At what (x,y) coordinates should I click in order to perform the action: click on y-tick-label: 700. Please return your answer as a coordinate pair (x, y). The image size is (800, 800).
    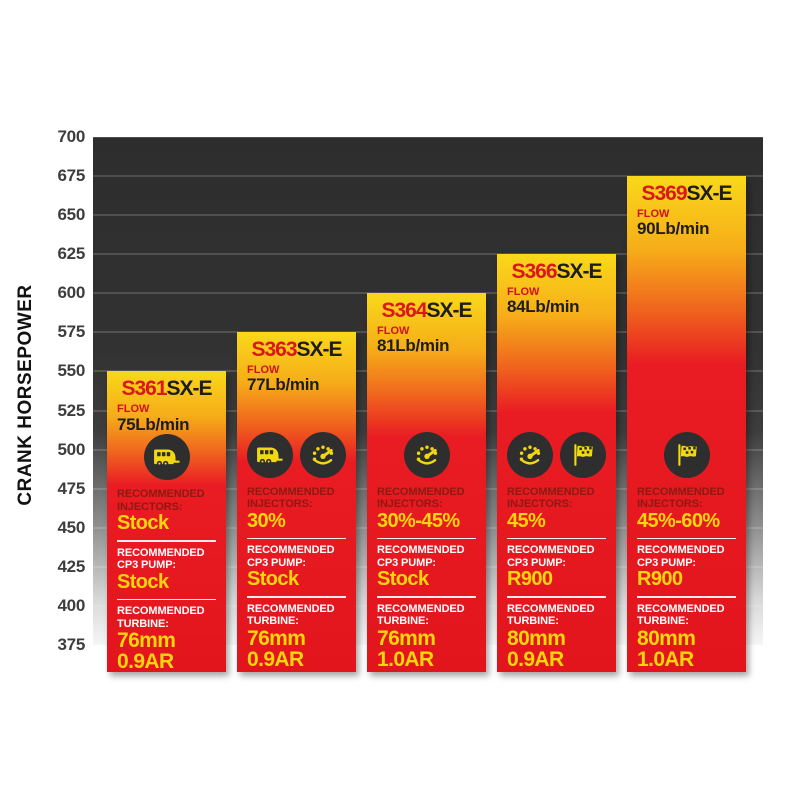
    Looking at the image, I should click on (71, 136).